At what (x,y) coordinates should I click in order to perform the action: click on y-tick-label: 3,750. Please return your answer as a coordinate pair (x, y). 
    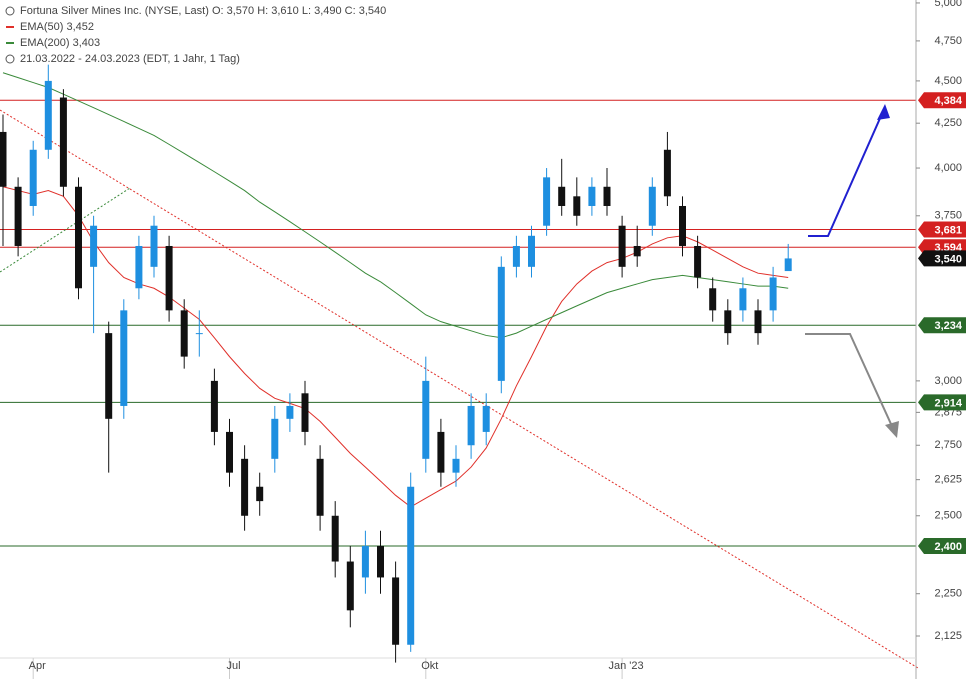
    Looking at the image, I should click on (948, 216).